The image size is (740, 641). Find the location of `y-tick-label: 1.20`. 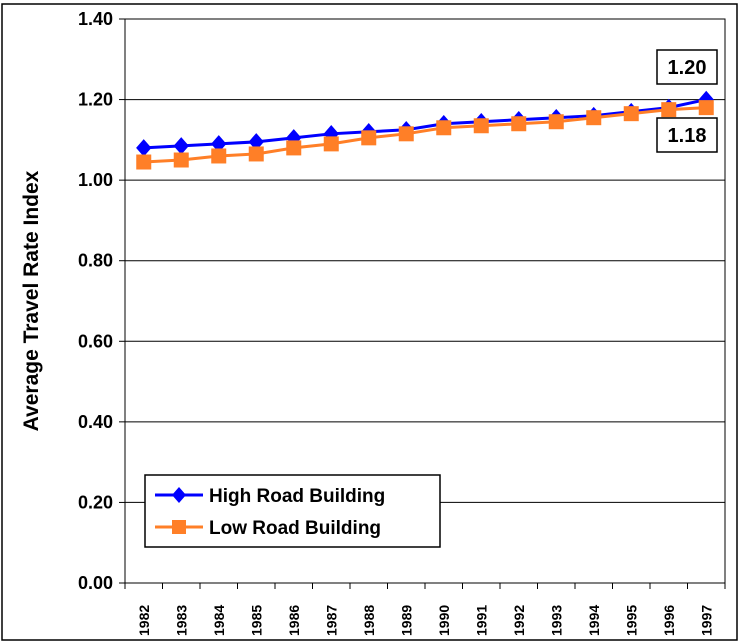

y-tick-label: 1.20 is located at coordinates (95, 100).